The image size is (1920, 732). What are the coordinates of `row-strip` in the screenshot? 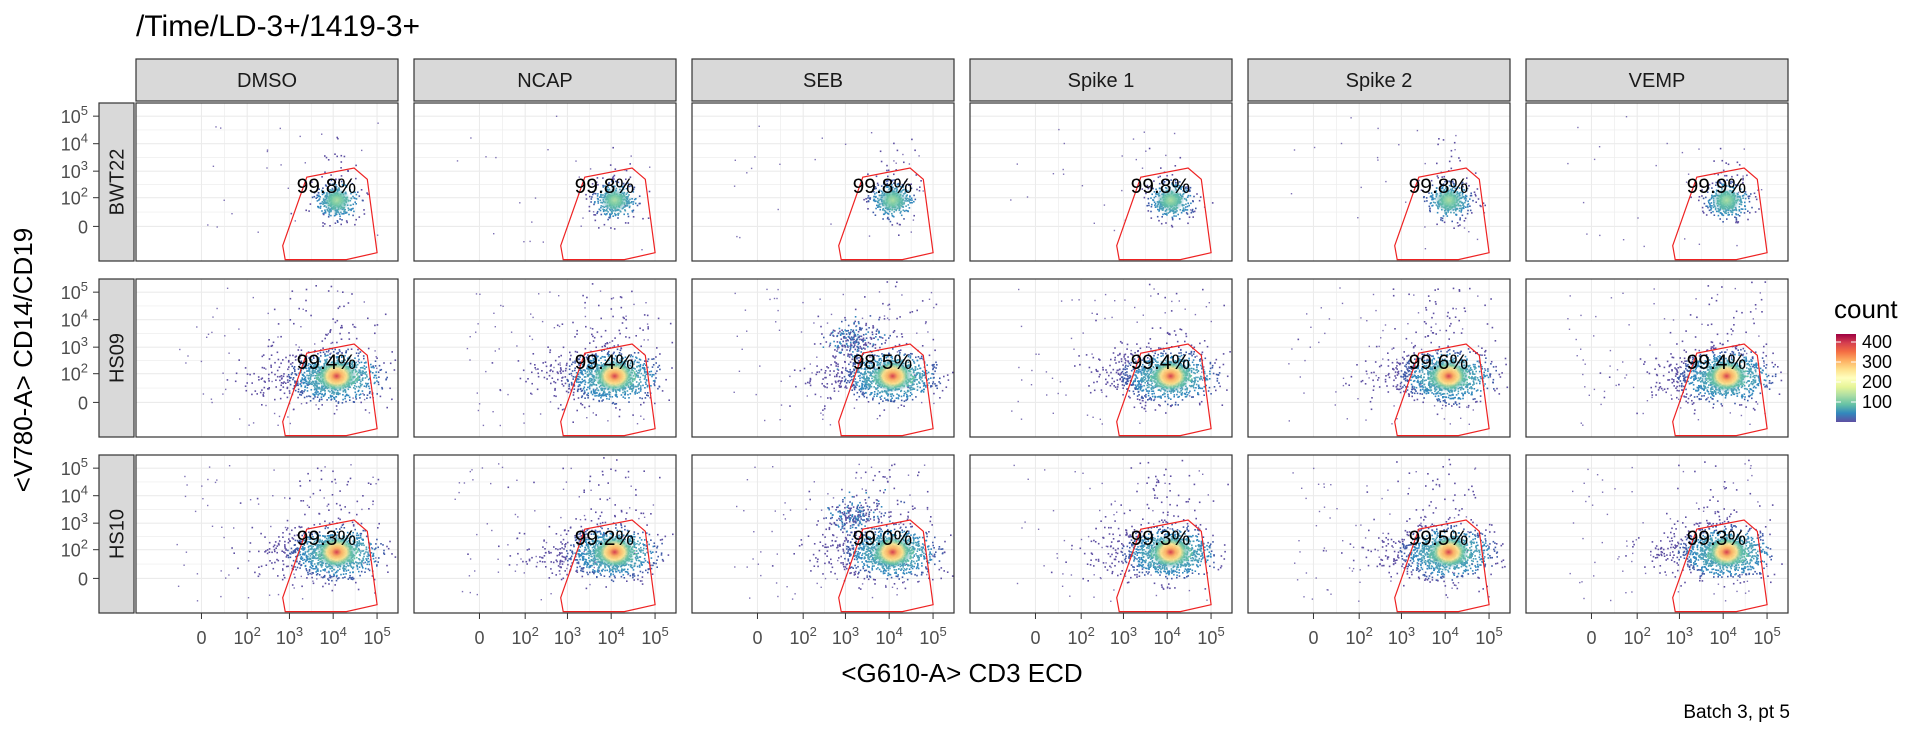 It's located at (116, 358).